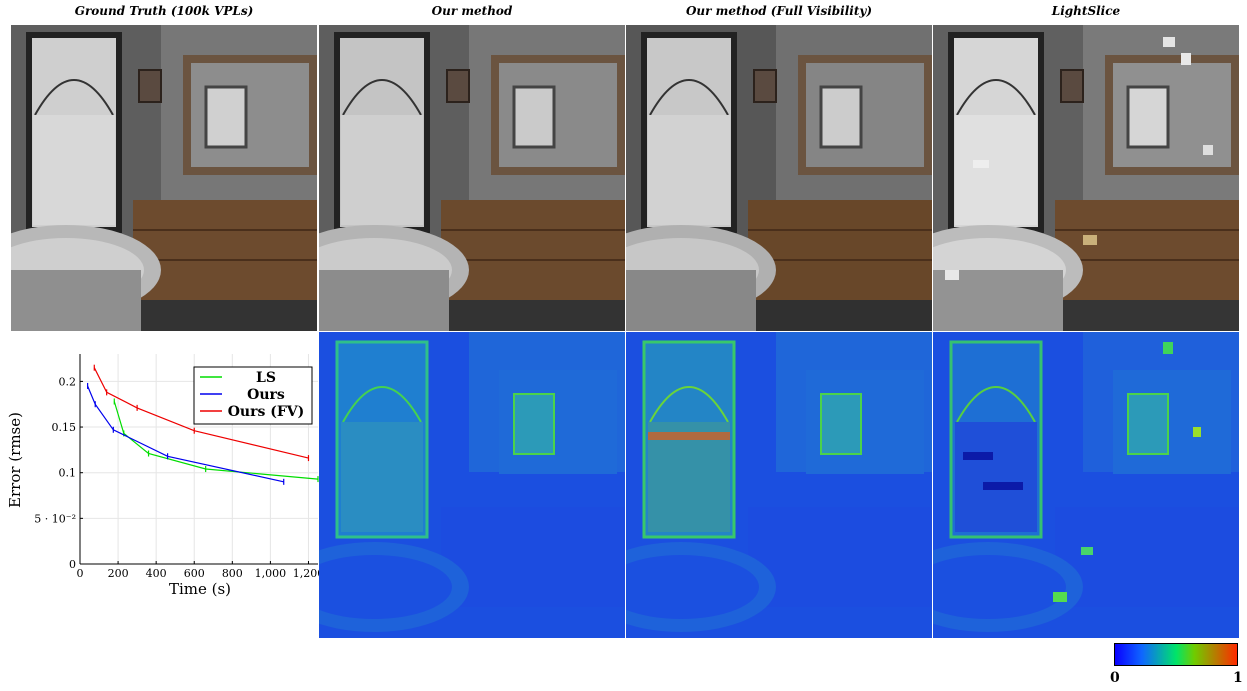 Image resolution: width=1247 pixels, height=691 pixels. Describe the element at coordinates (472, 485) in the screenshot. I see `error-map-our-method` at that location.